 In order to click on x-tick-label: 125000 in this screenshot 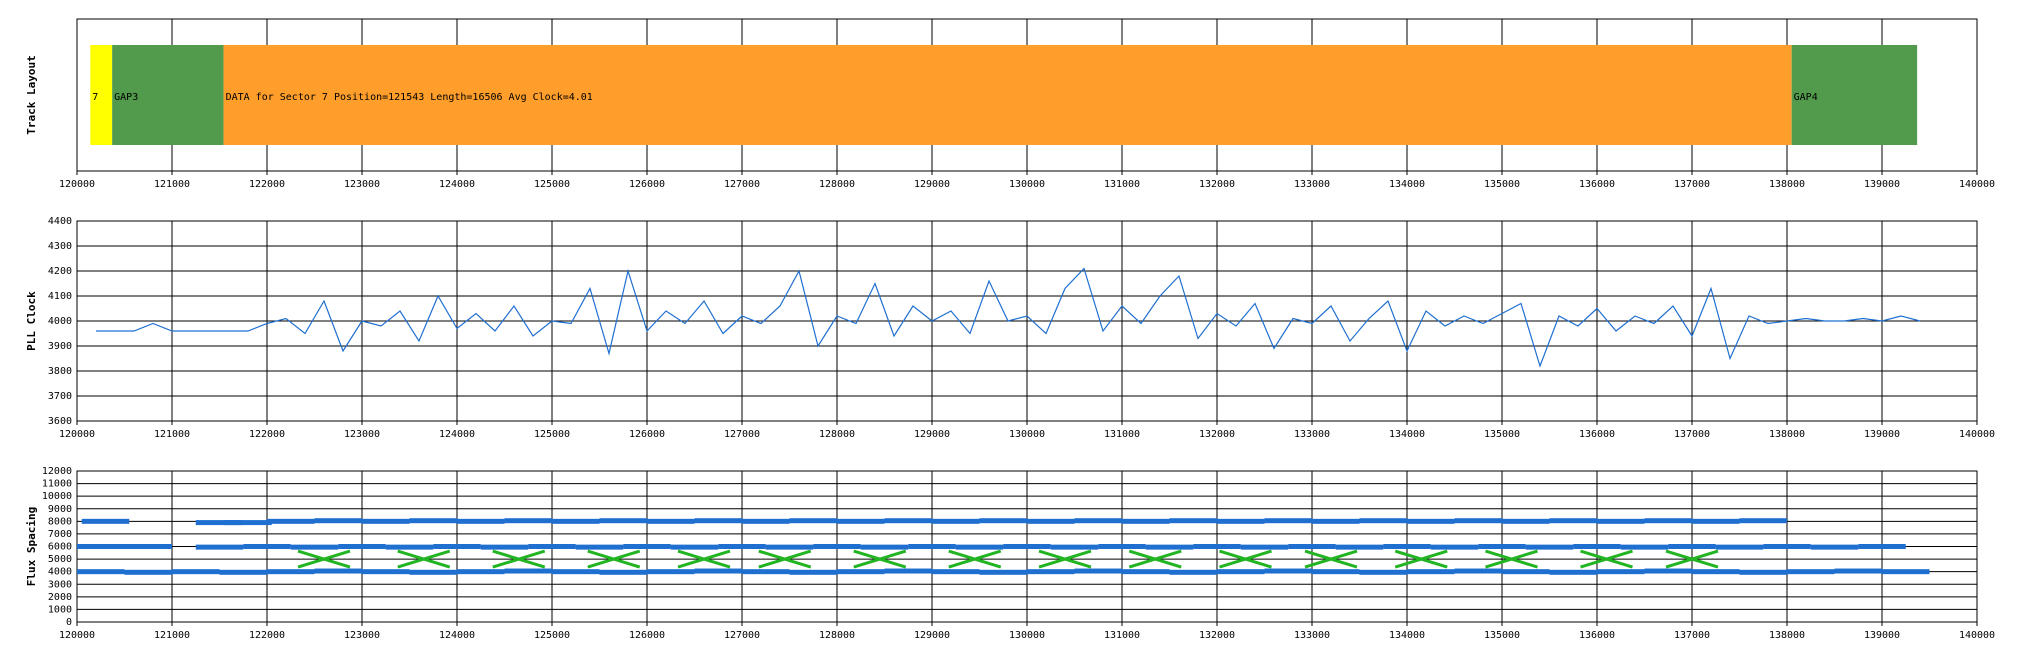, I will do `click(552, 434)`.